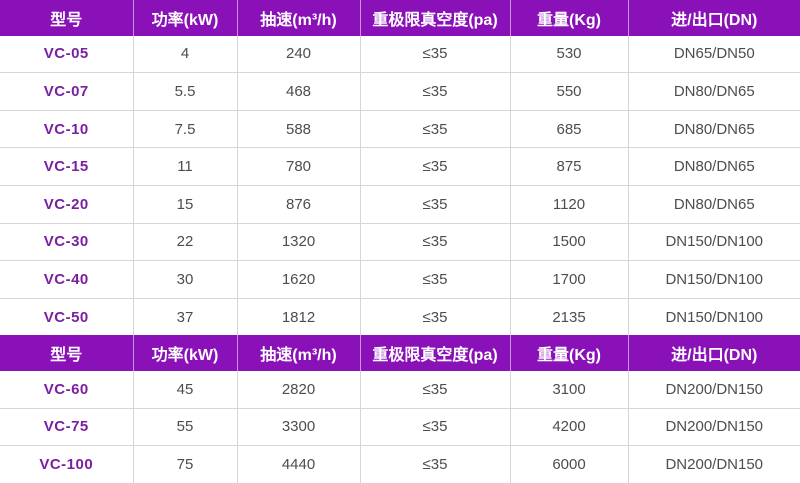  What do you see at coordinates (299, 317) in the screenshot?
I see `data-cell-pumping-speed-m3h: 1812` at bounding box center [299, 317].